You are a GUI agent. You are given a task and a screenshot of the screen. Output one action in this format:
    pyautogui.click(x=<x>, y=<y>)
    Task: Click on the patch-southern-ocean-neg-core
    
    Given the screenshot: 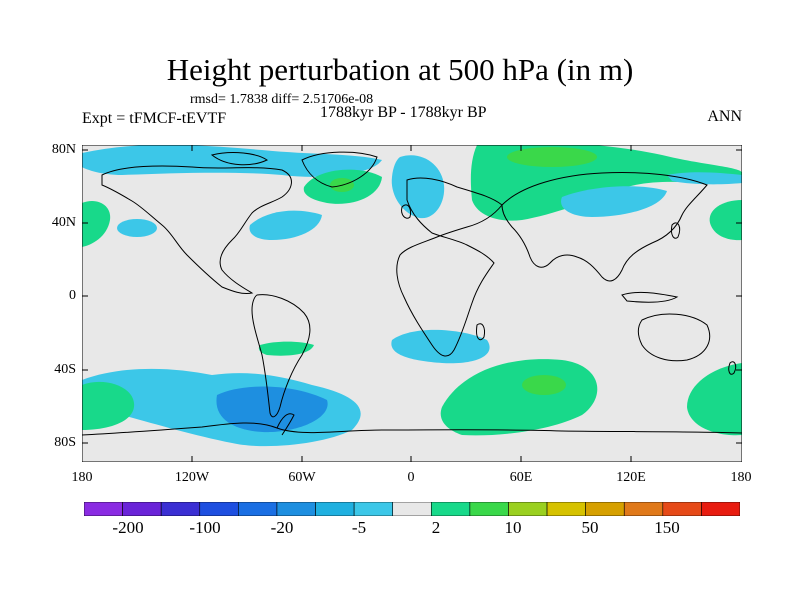 What is the action you would take?
    pyautogui.click(x=272, y=409)
    